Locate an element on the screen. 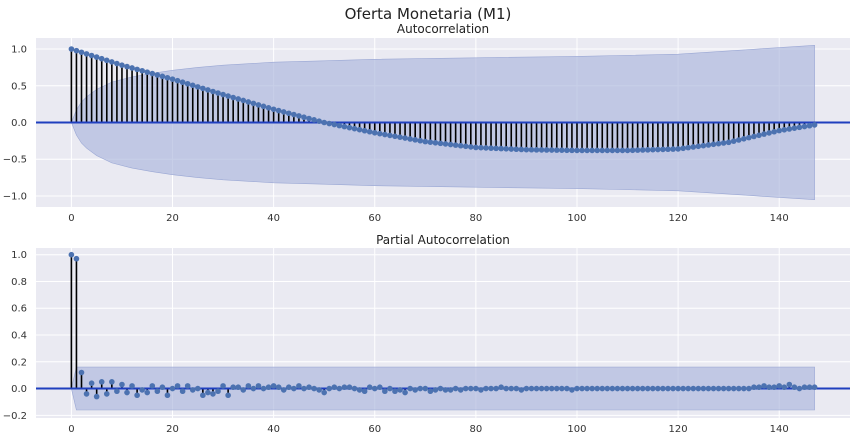 This screenshot has height=442, width=856. y-tick-label: −0.2 is located at coordinates (15, 416).